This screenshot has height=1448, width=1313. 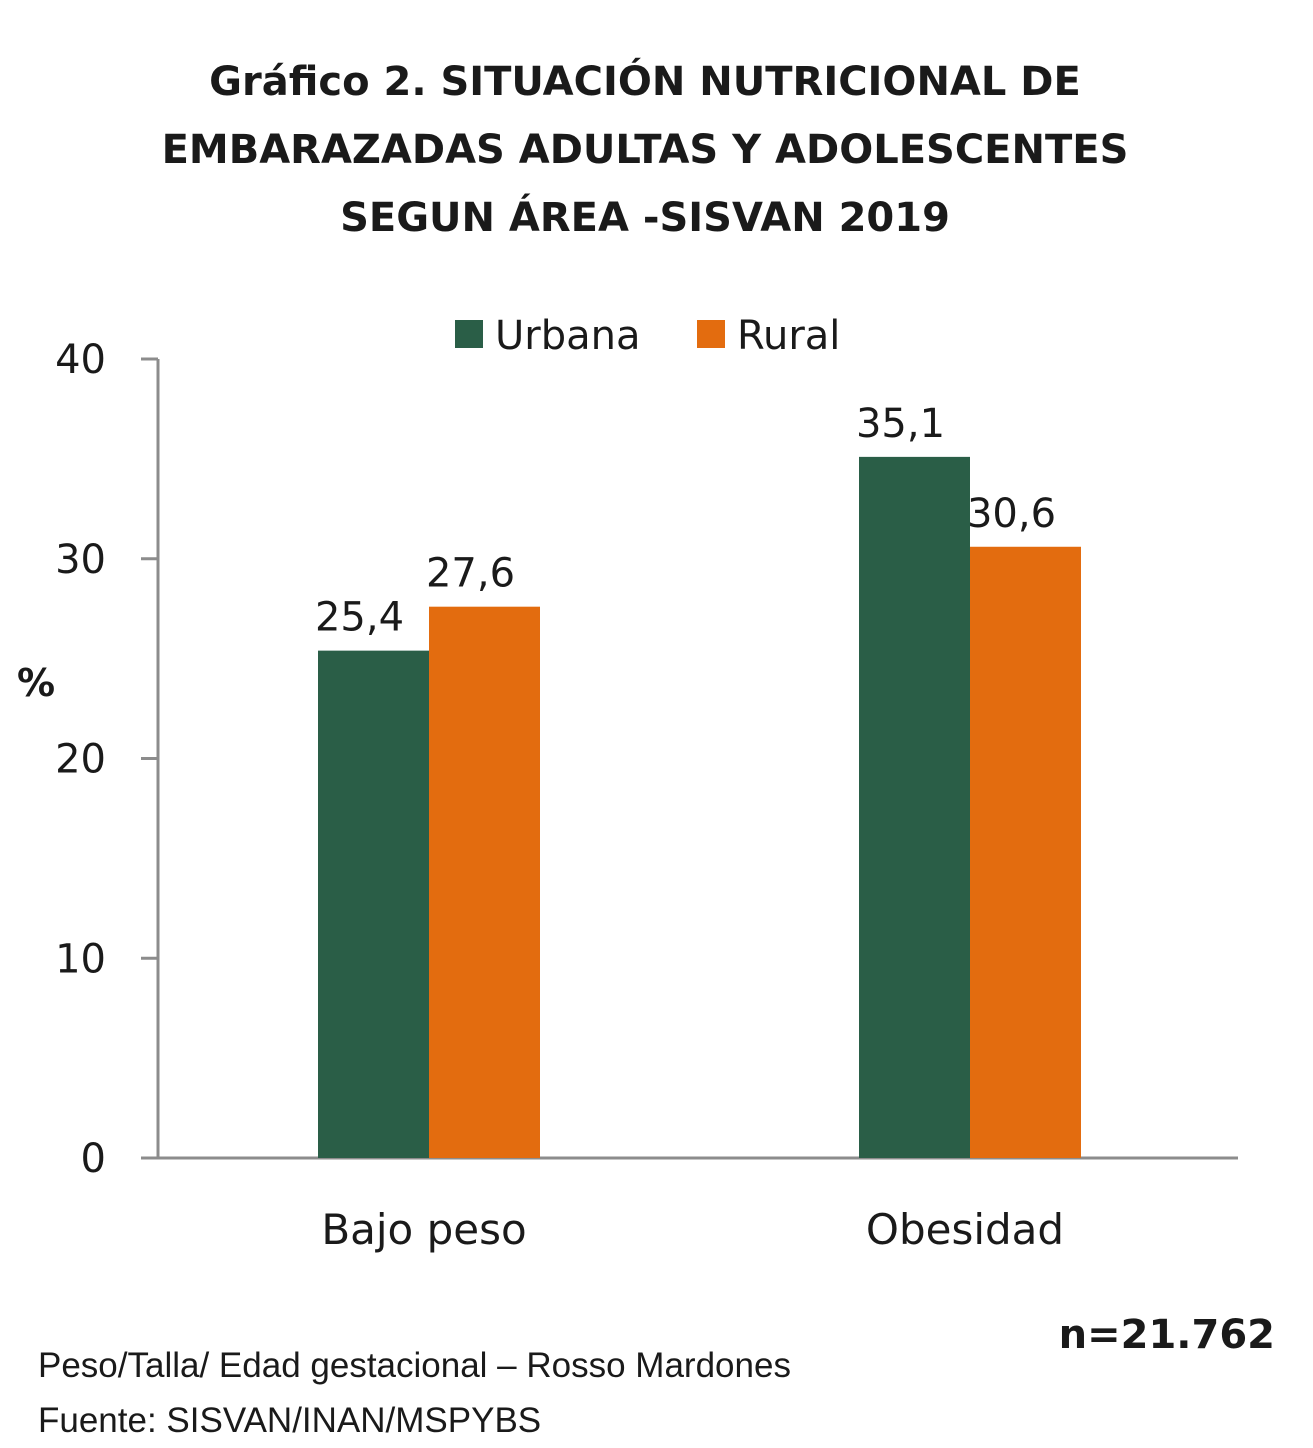 I want to click on x-tick-label: Bajo peso, so click(x=423, y=1229).